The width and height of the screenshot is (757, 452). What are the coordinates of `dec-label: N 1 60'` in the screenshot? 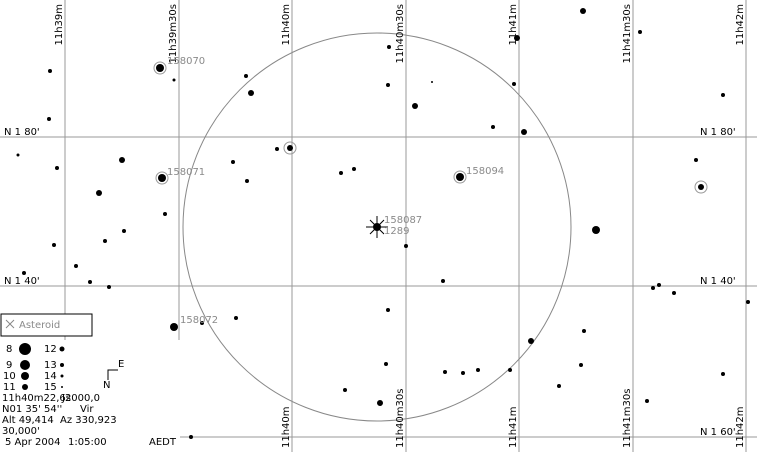 It's located at (718, 432).